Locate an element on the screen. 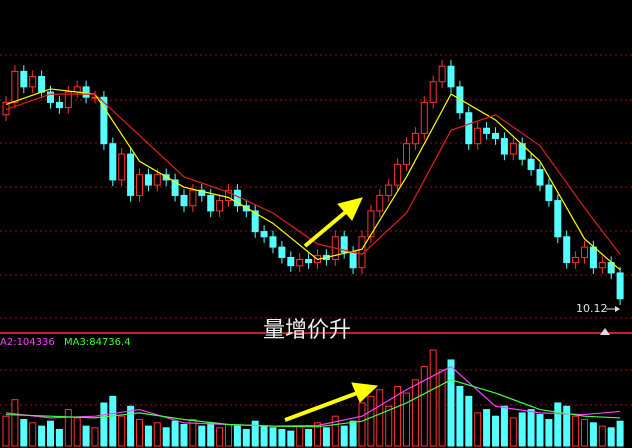  price-arrow is located at coordinates (326, 228).